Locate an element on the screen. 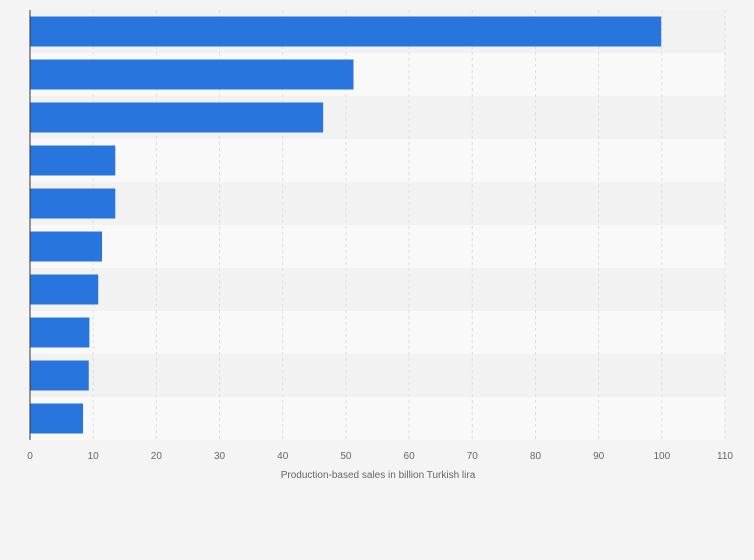 This screenshot has width=754, height=560. x-tick-label: 80 is located at coordinates (536, 456).